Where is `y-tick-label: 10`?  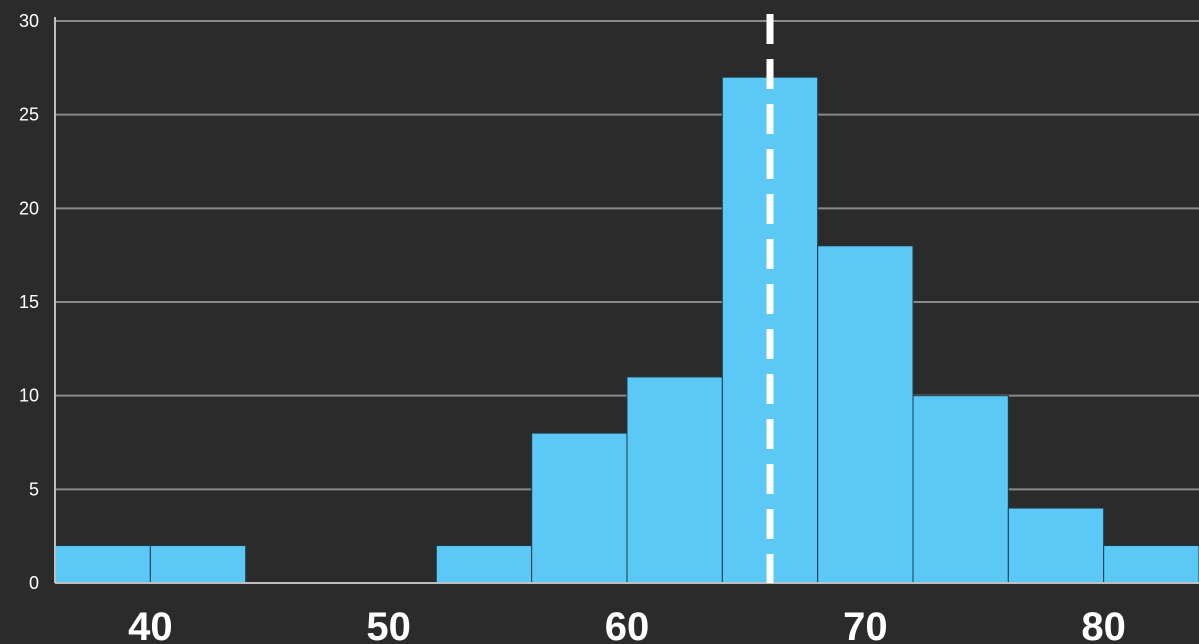 y-tick-label: 10 is located at coordinates (29, 396).